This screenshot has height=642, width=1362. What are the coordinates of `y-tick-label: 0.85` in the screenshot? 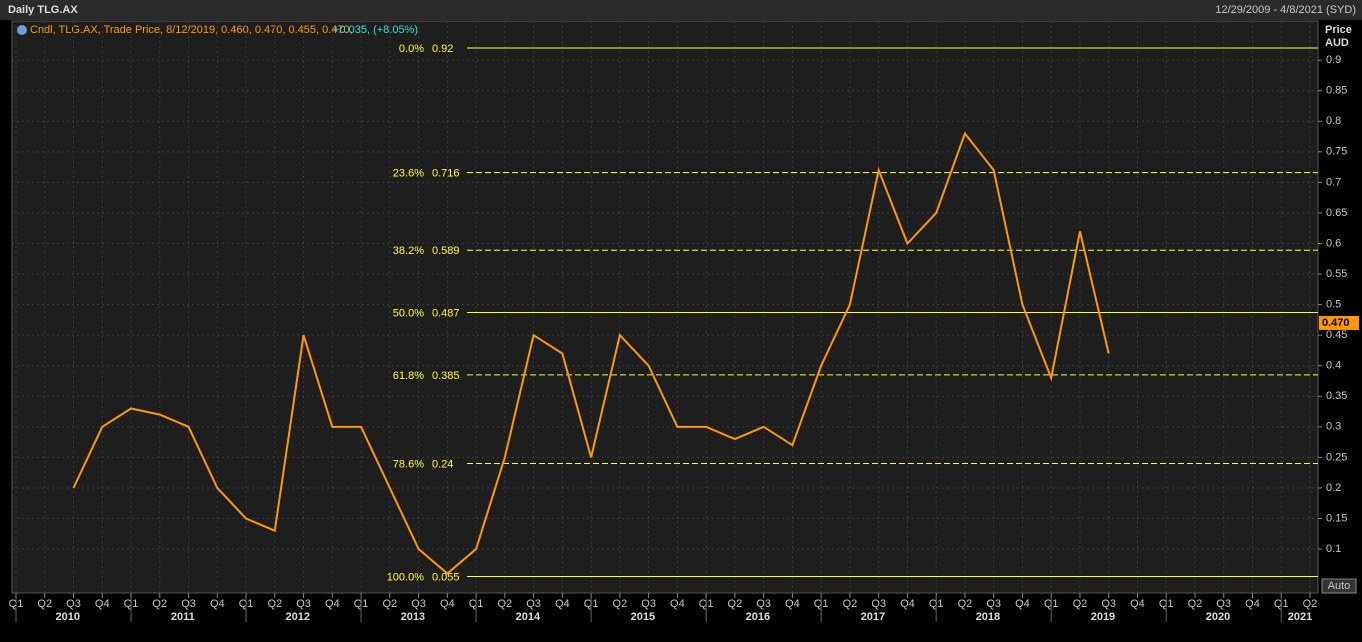 It's located at (1336, 91).